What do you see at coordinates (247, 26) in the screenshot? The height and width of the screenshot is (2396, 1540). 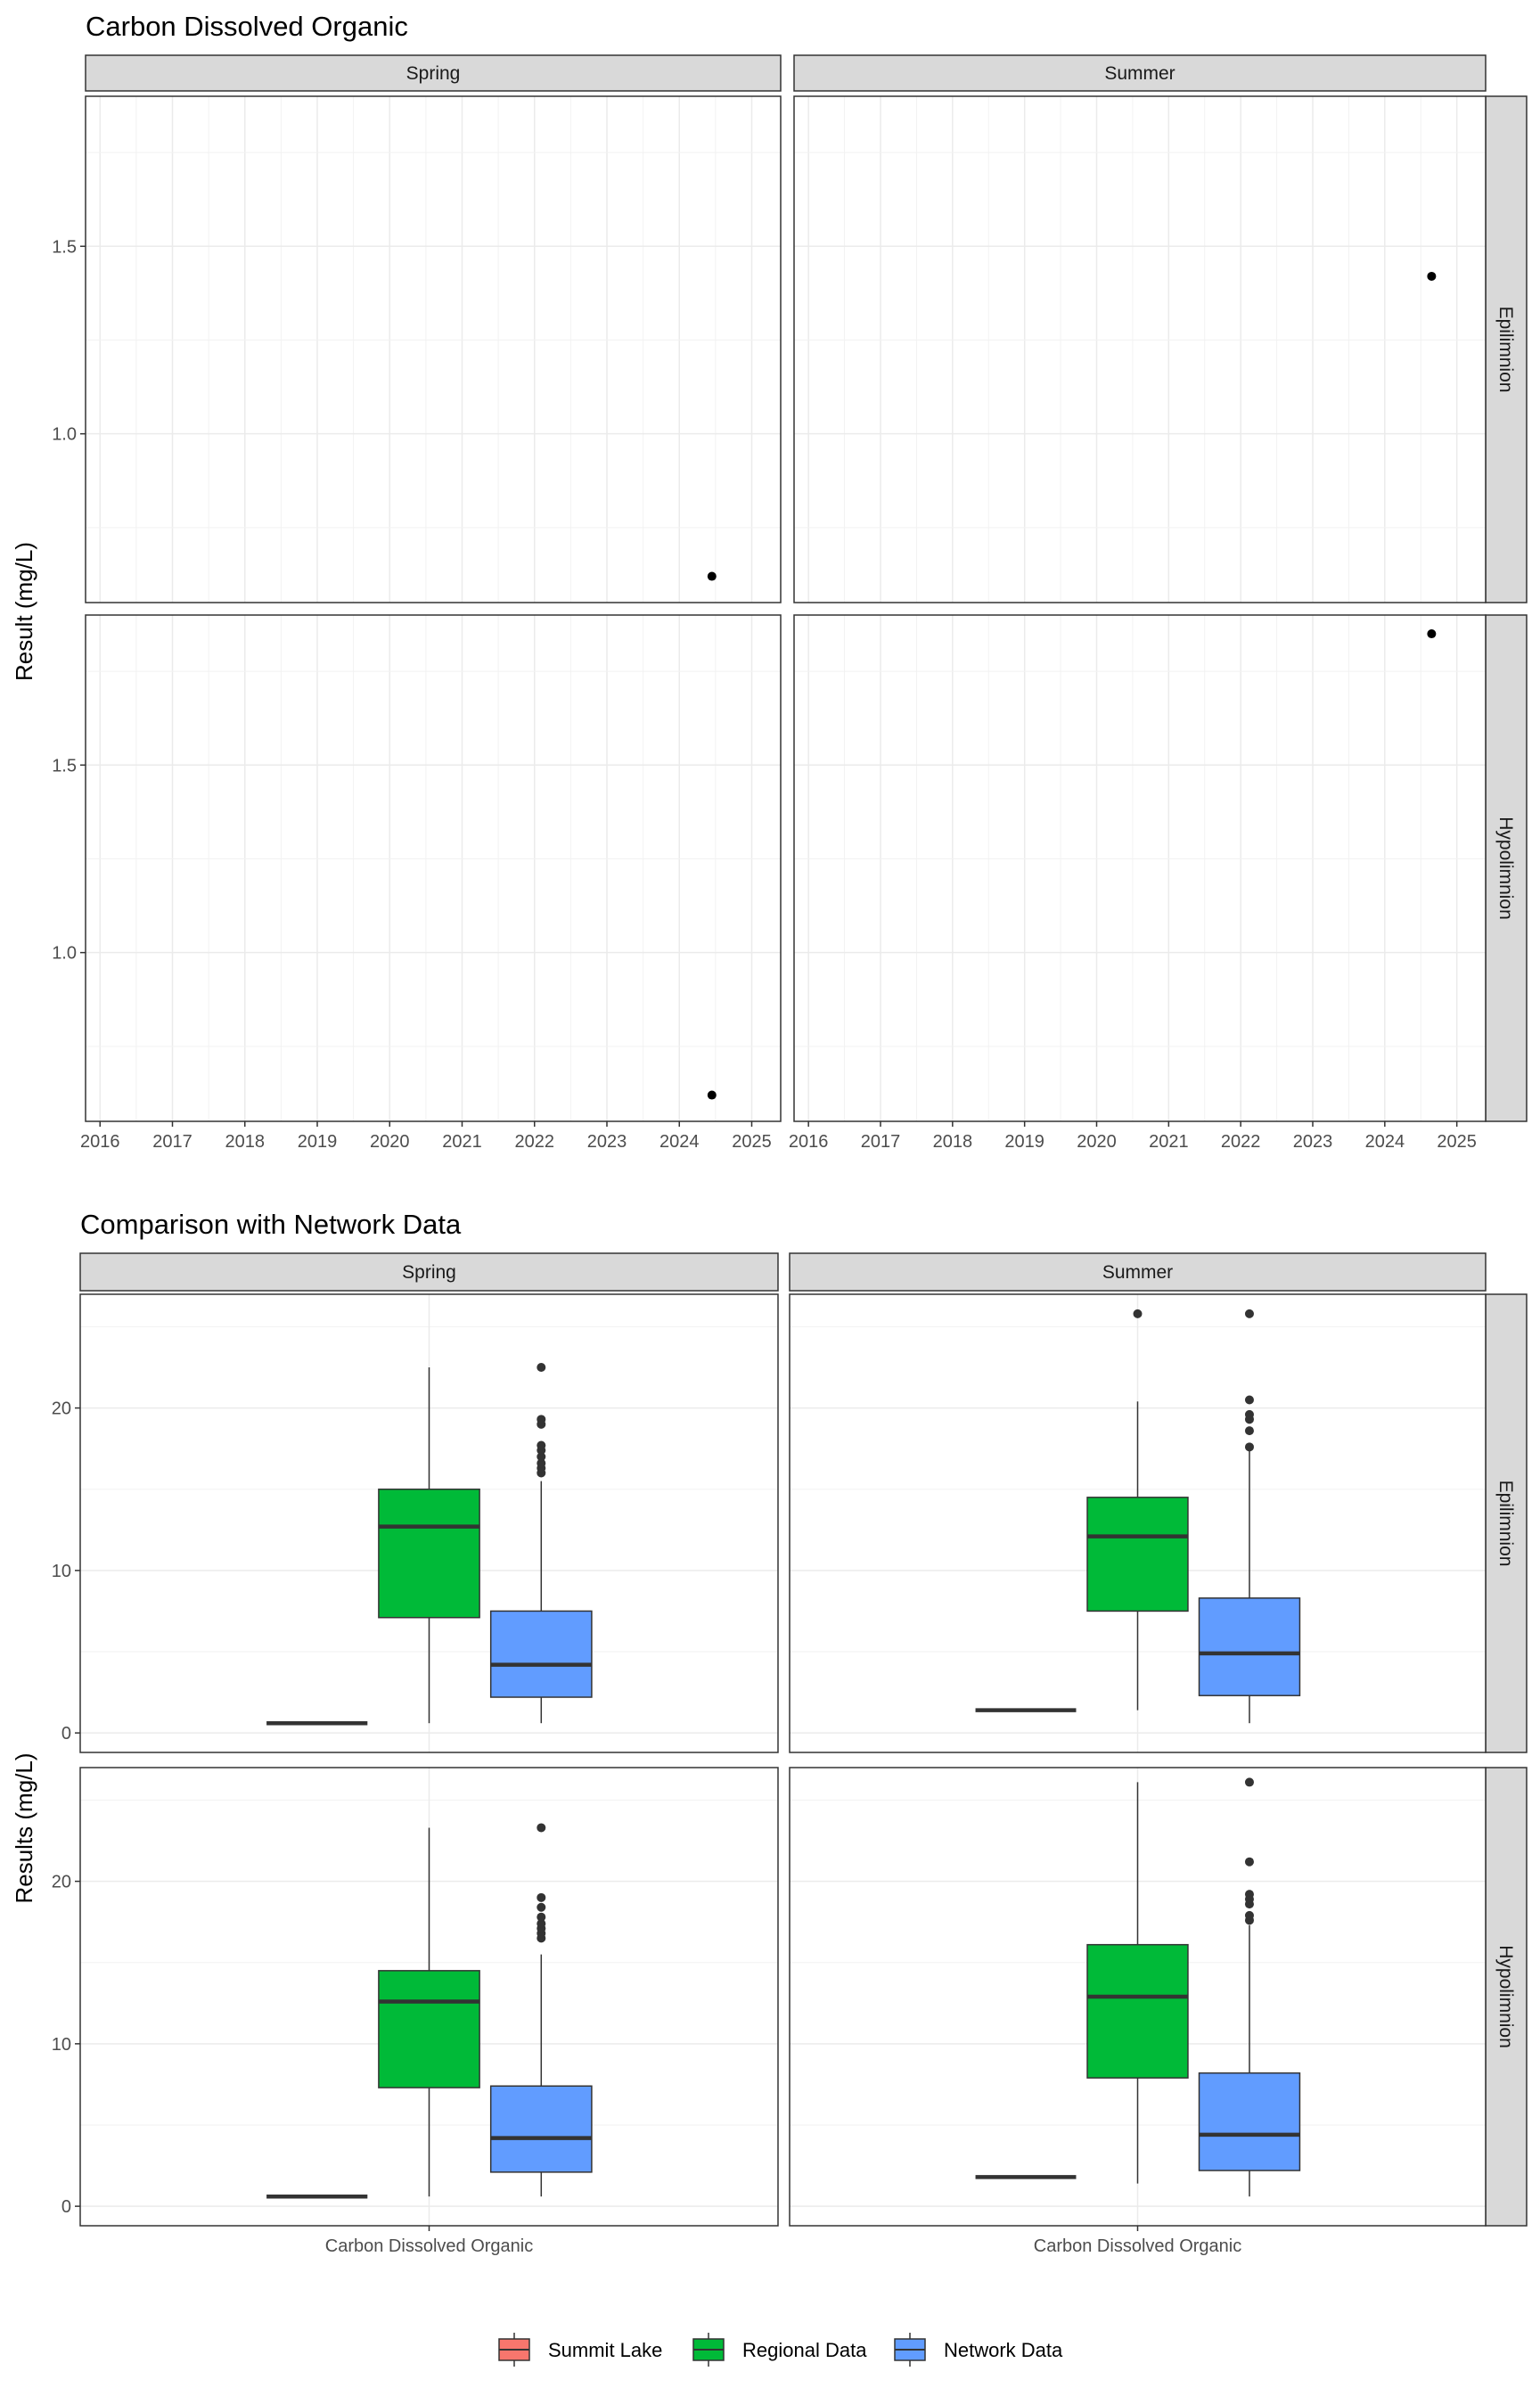 I see `chart1-title: Carbon Dissolved Organic` at bounding box center [247, 26].